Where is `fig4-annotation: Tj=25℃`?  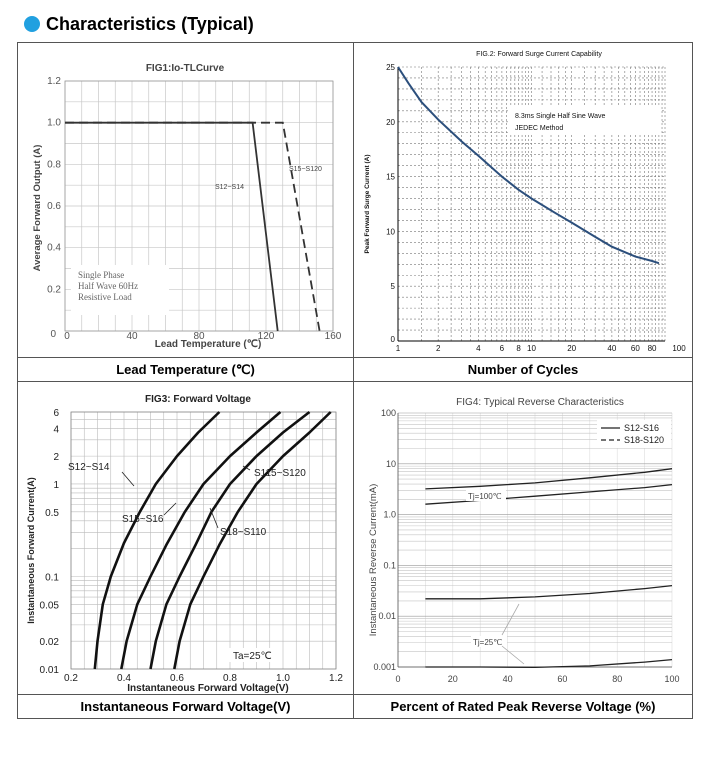
fig4-annotation: Tj=25℃ is located at coordinates (487, 642).